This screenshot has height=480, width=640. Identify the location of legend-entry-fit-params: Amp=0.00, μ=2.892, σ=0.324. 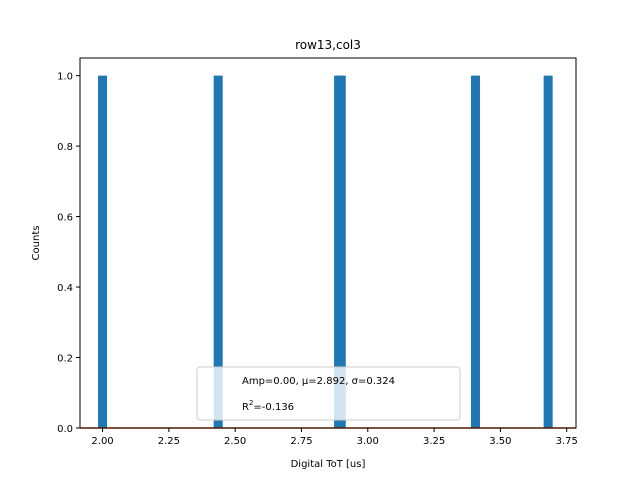
(318, 381).